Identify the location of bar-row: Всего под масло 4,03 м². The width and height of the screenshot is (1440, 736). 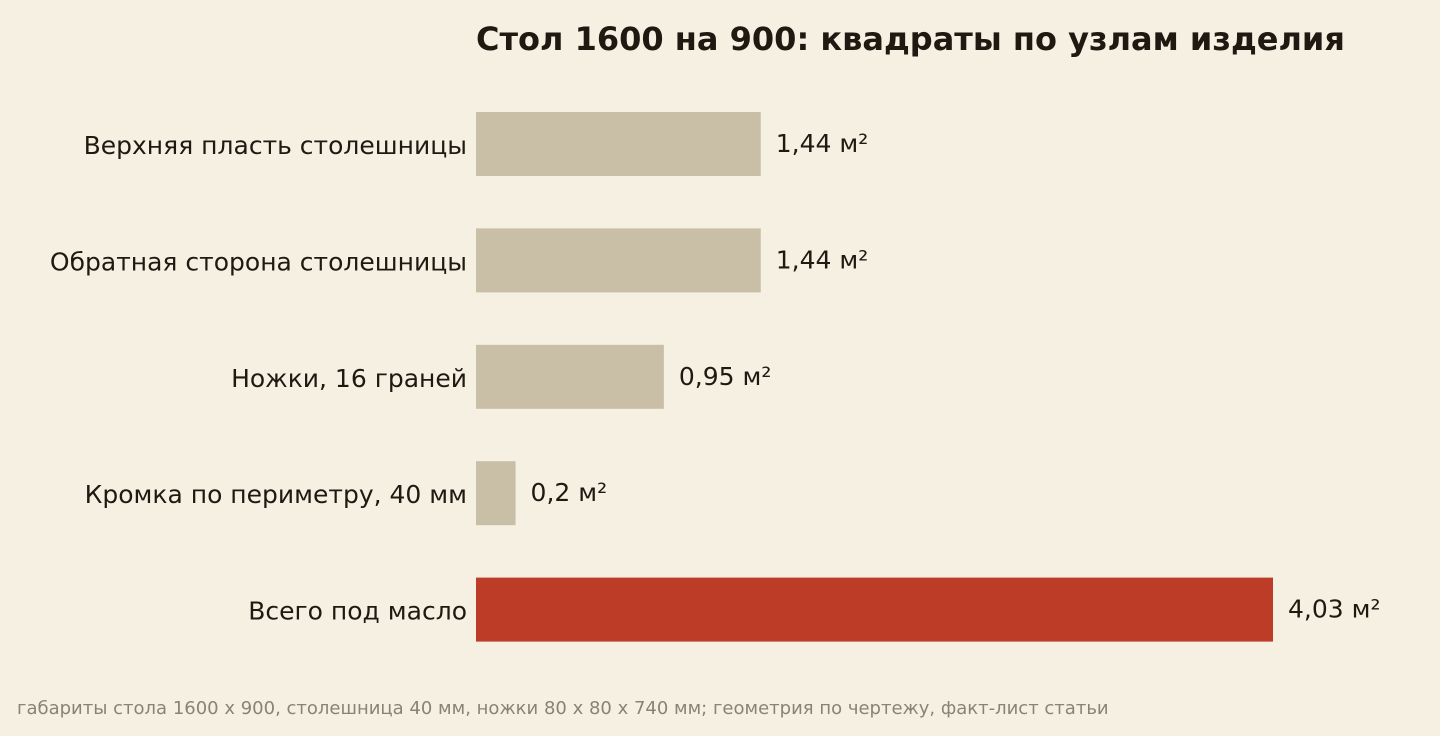
(814, 609).